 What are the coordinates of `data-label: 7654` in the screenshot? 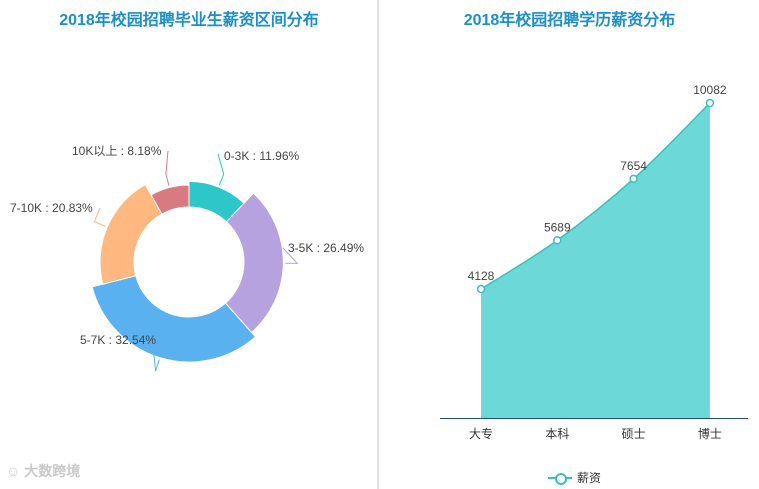 It's located at (633, 166).